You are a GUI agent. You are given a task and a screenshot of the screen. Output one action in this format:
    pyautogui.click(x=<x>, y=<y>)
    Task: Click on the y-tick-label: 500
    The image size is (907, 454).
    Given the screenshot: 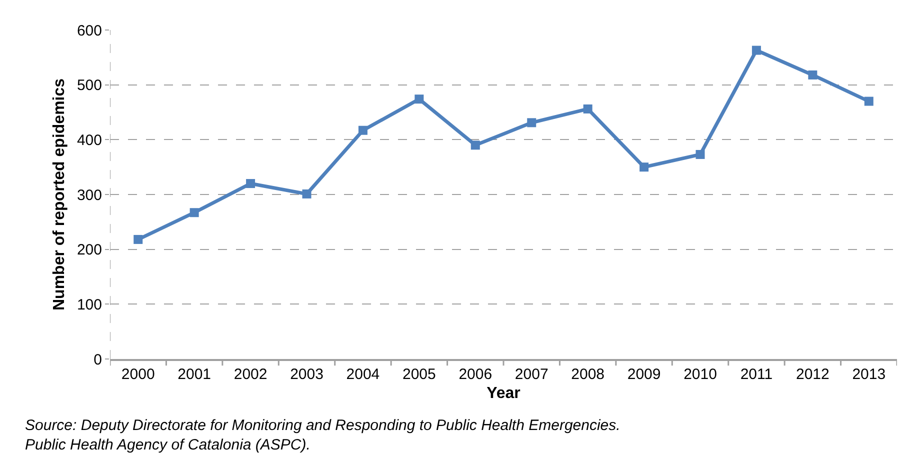 What is the action you would take?
    pyautogui.click(x=89, y=85)
    